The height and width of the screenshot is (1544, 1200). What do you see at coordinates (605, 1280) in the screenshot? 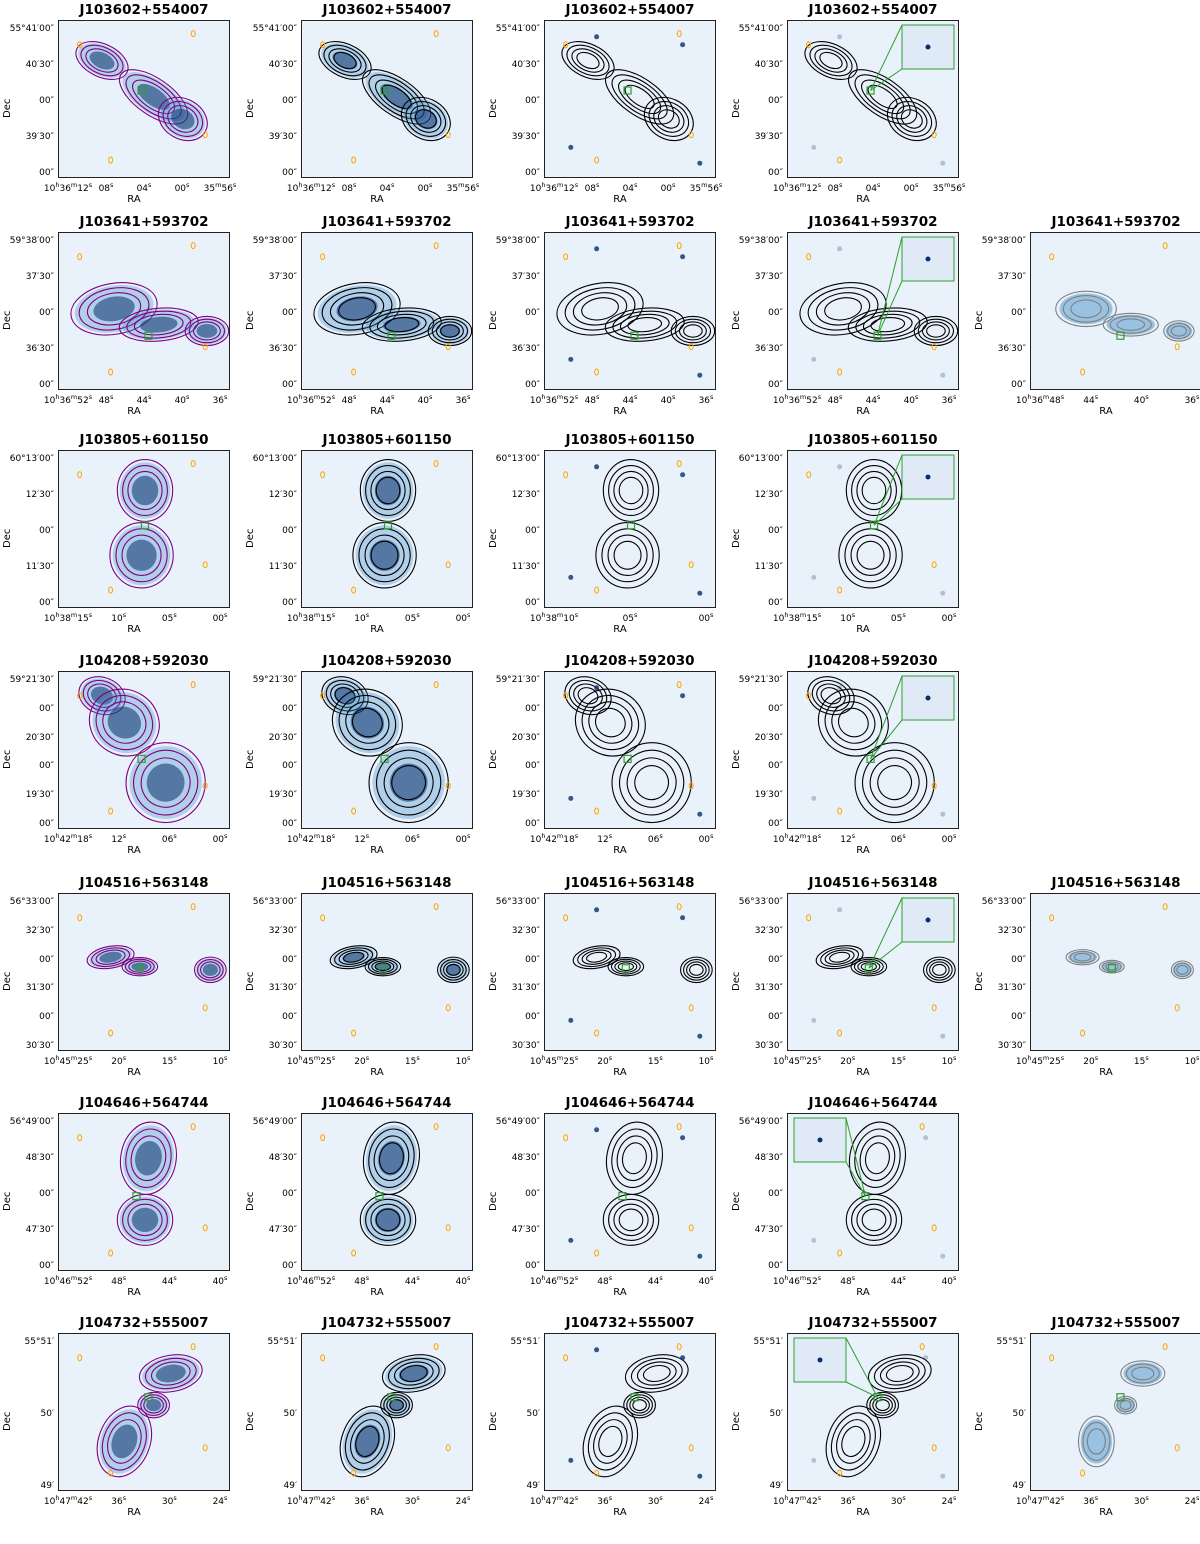
I see `x-tick-label: 48s` at bounding box center [605, 1280].